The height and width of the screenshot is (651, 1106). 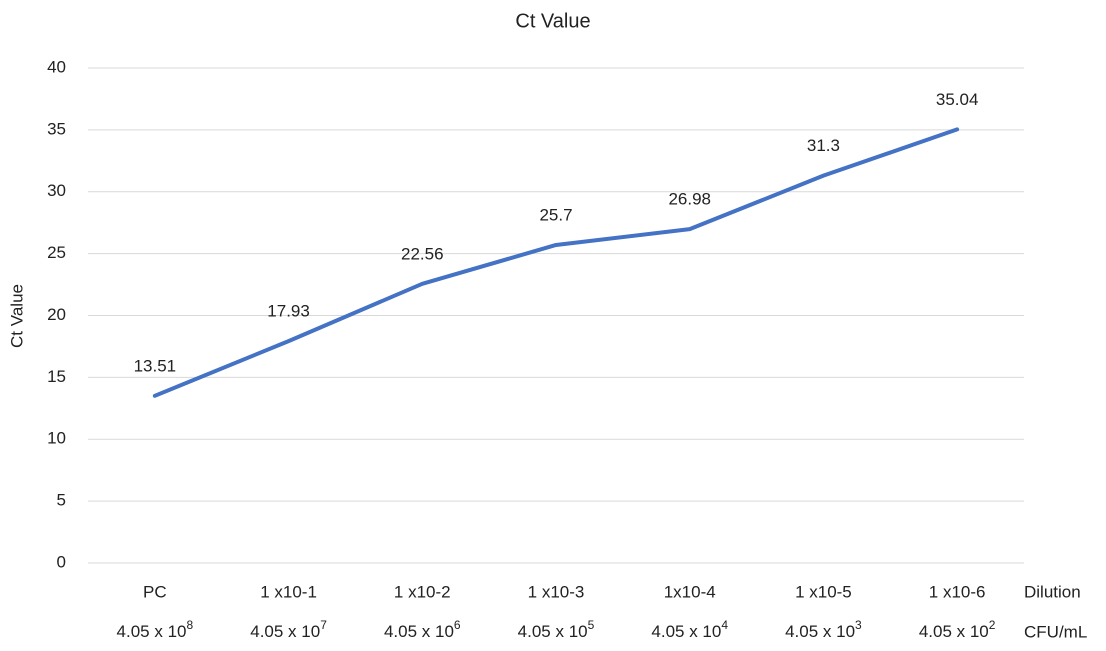 What do you see at coordinates (957, 591) in the screenshot?
I see `x-tick-label: 1 x10-6` at bounding box center [957, 591].